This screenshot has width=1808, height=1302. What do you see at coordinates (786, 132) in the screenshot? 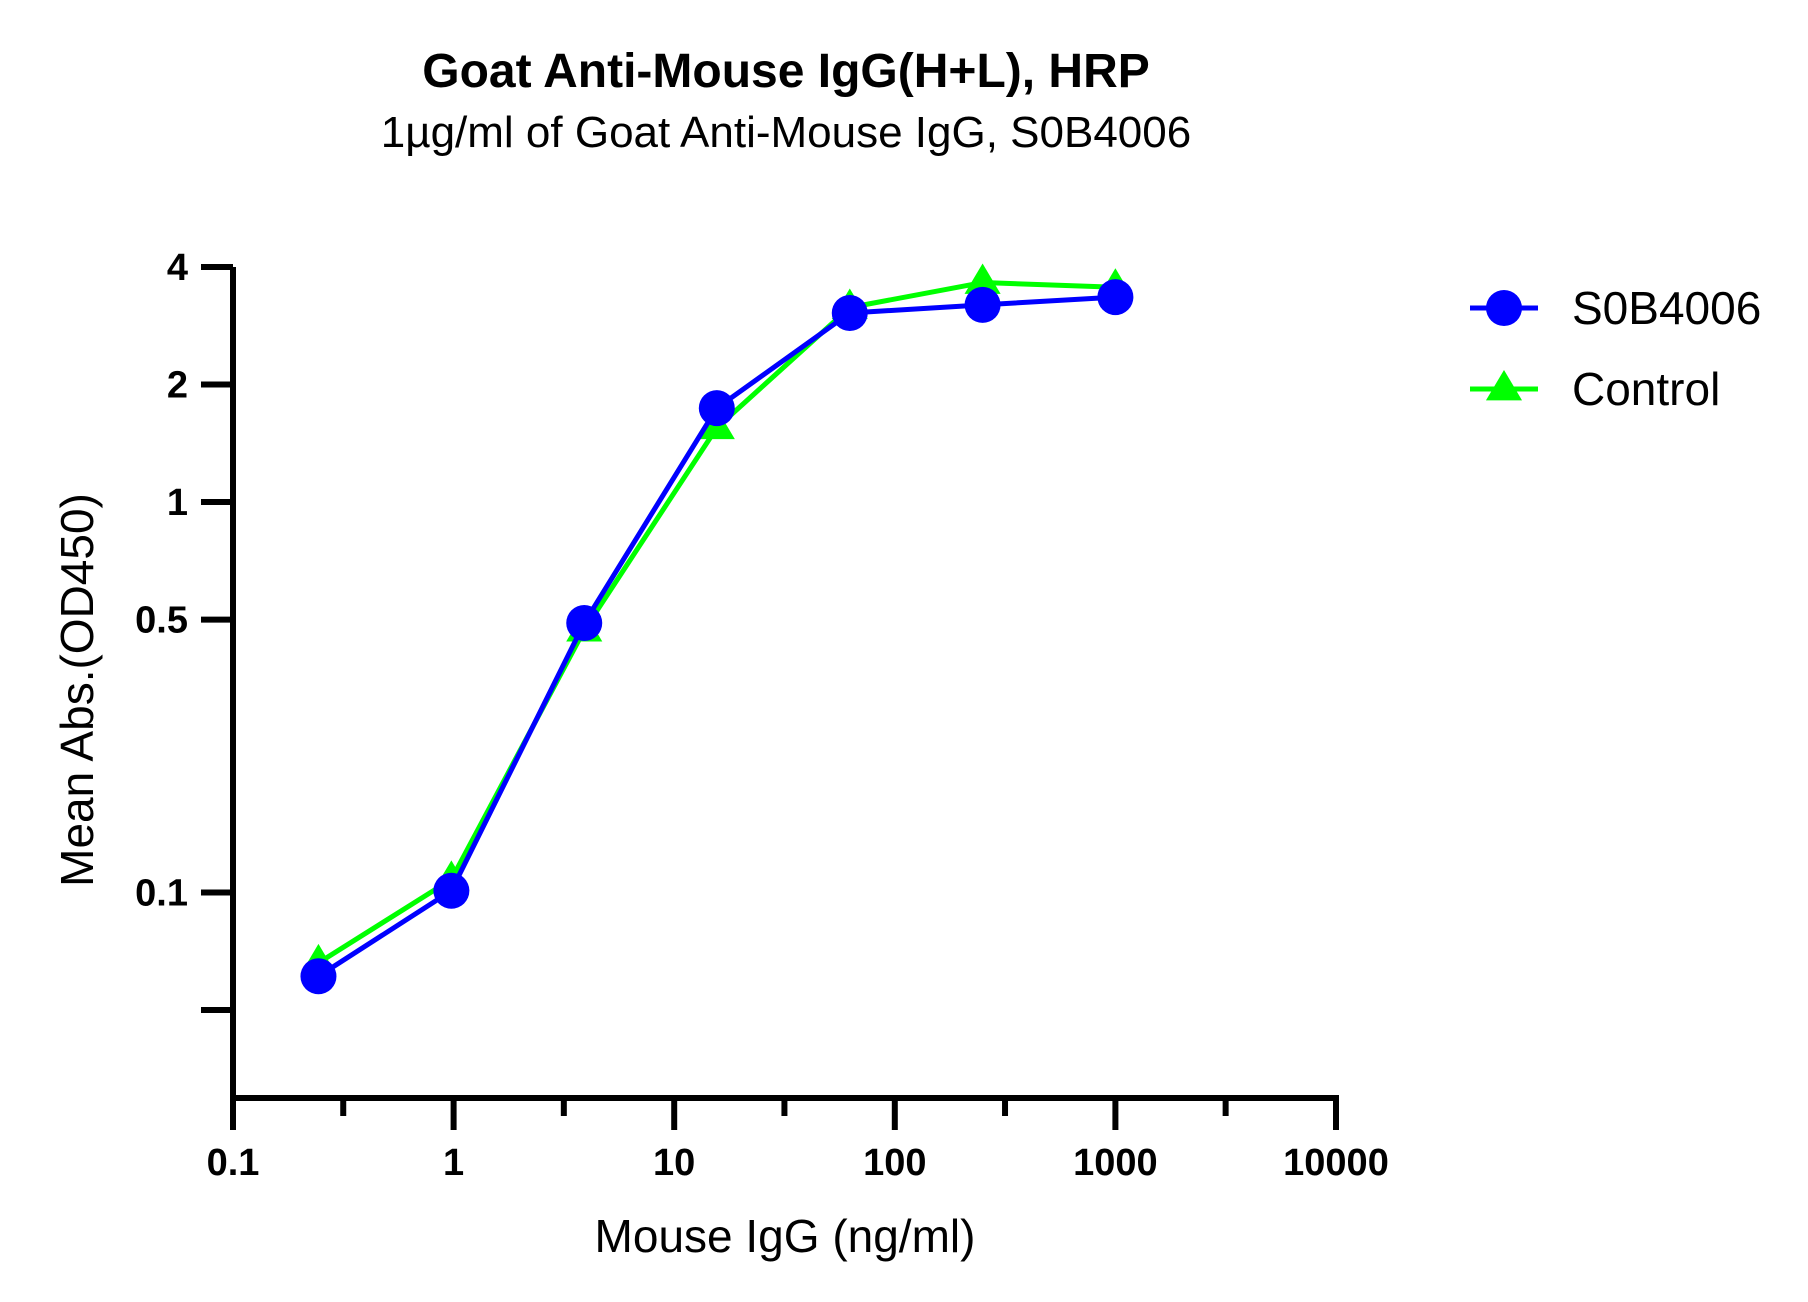
I see `chart-subtitle: 1µg/ml of Goat Anti-Mouse IgG, S0B4006` at bounding box center [786, 132].